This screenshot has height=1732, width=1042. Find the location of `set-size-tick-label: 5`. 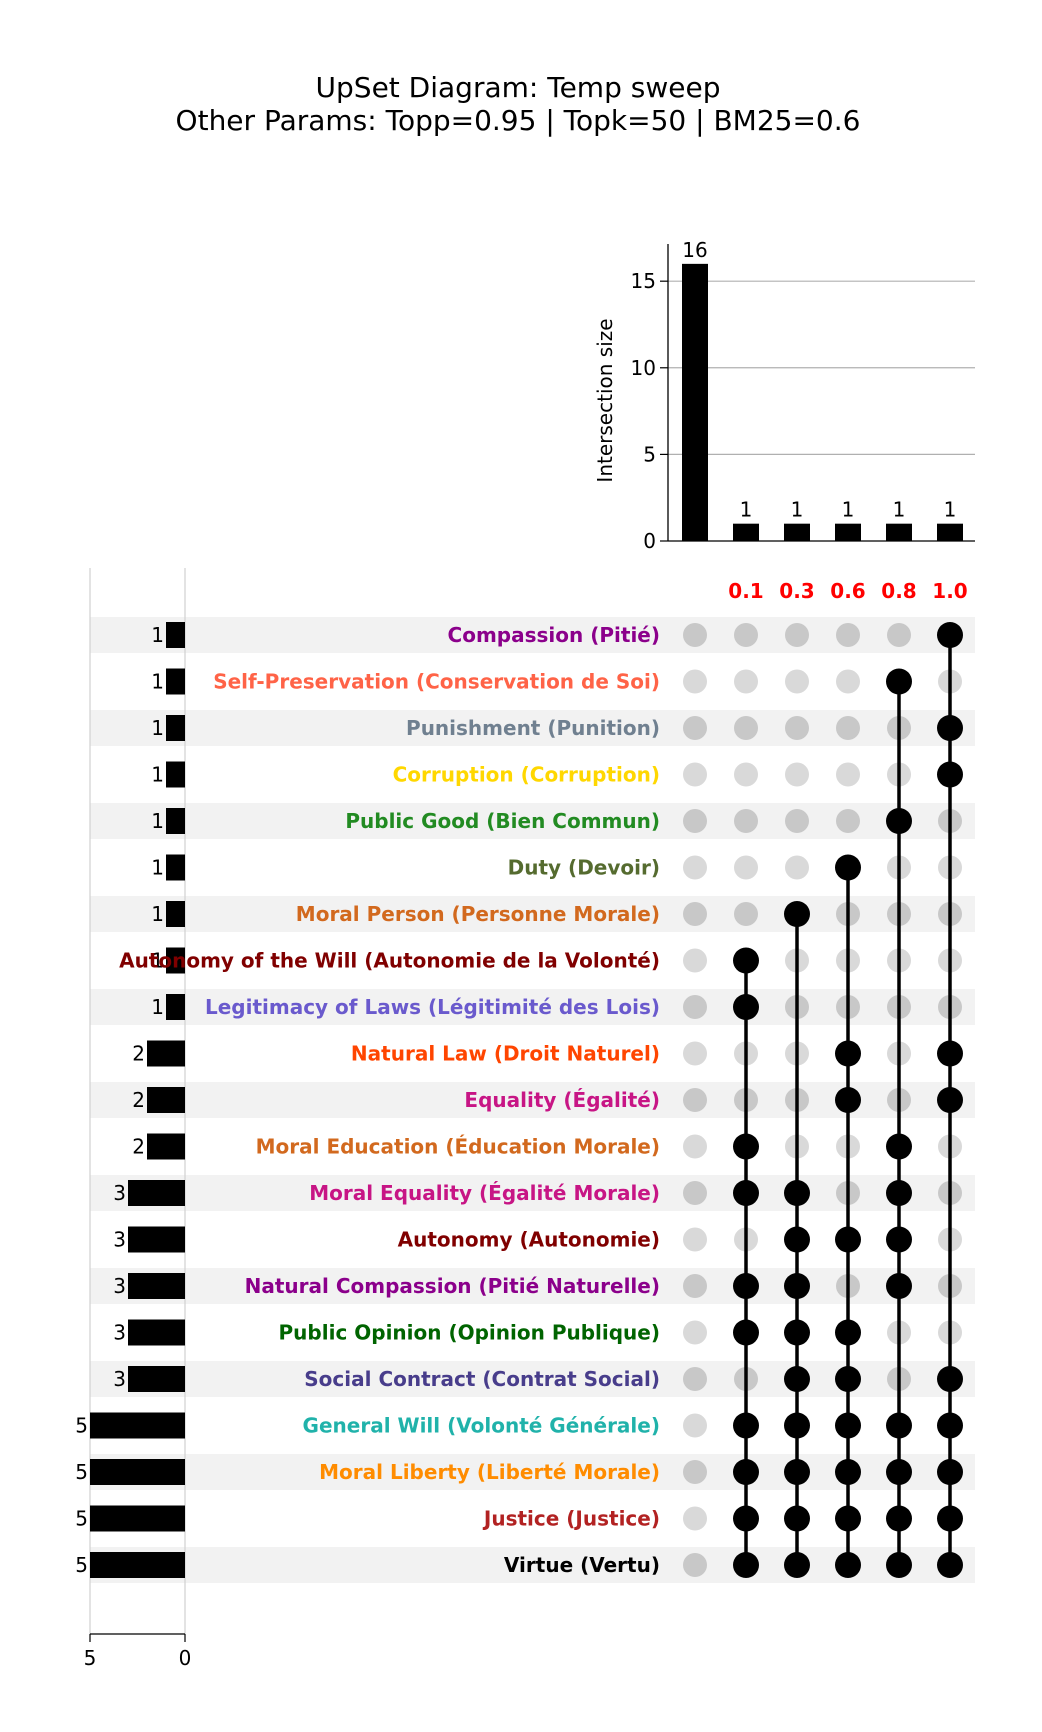

set-size-tick-label: 5 is located at coordinates (90, 1658).